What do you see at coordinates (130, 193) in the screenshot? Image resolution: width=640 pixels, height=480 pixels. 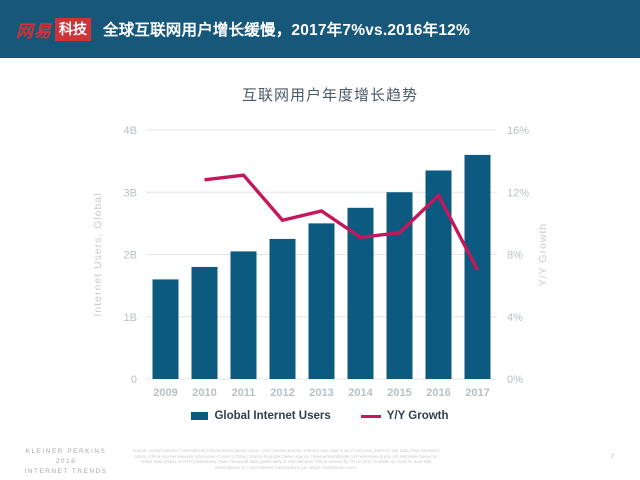 I see `left-axis-tick: 3B` at bounding box center [130, 193].